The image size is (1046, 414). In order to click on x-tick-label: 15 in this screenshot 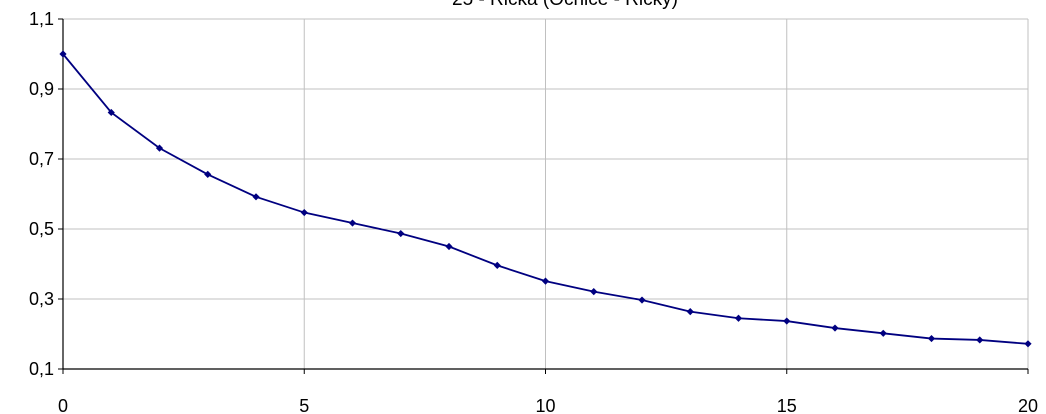, I will do `click(787, 405)`.